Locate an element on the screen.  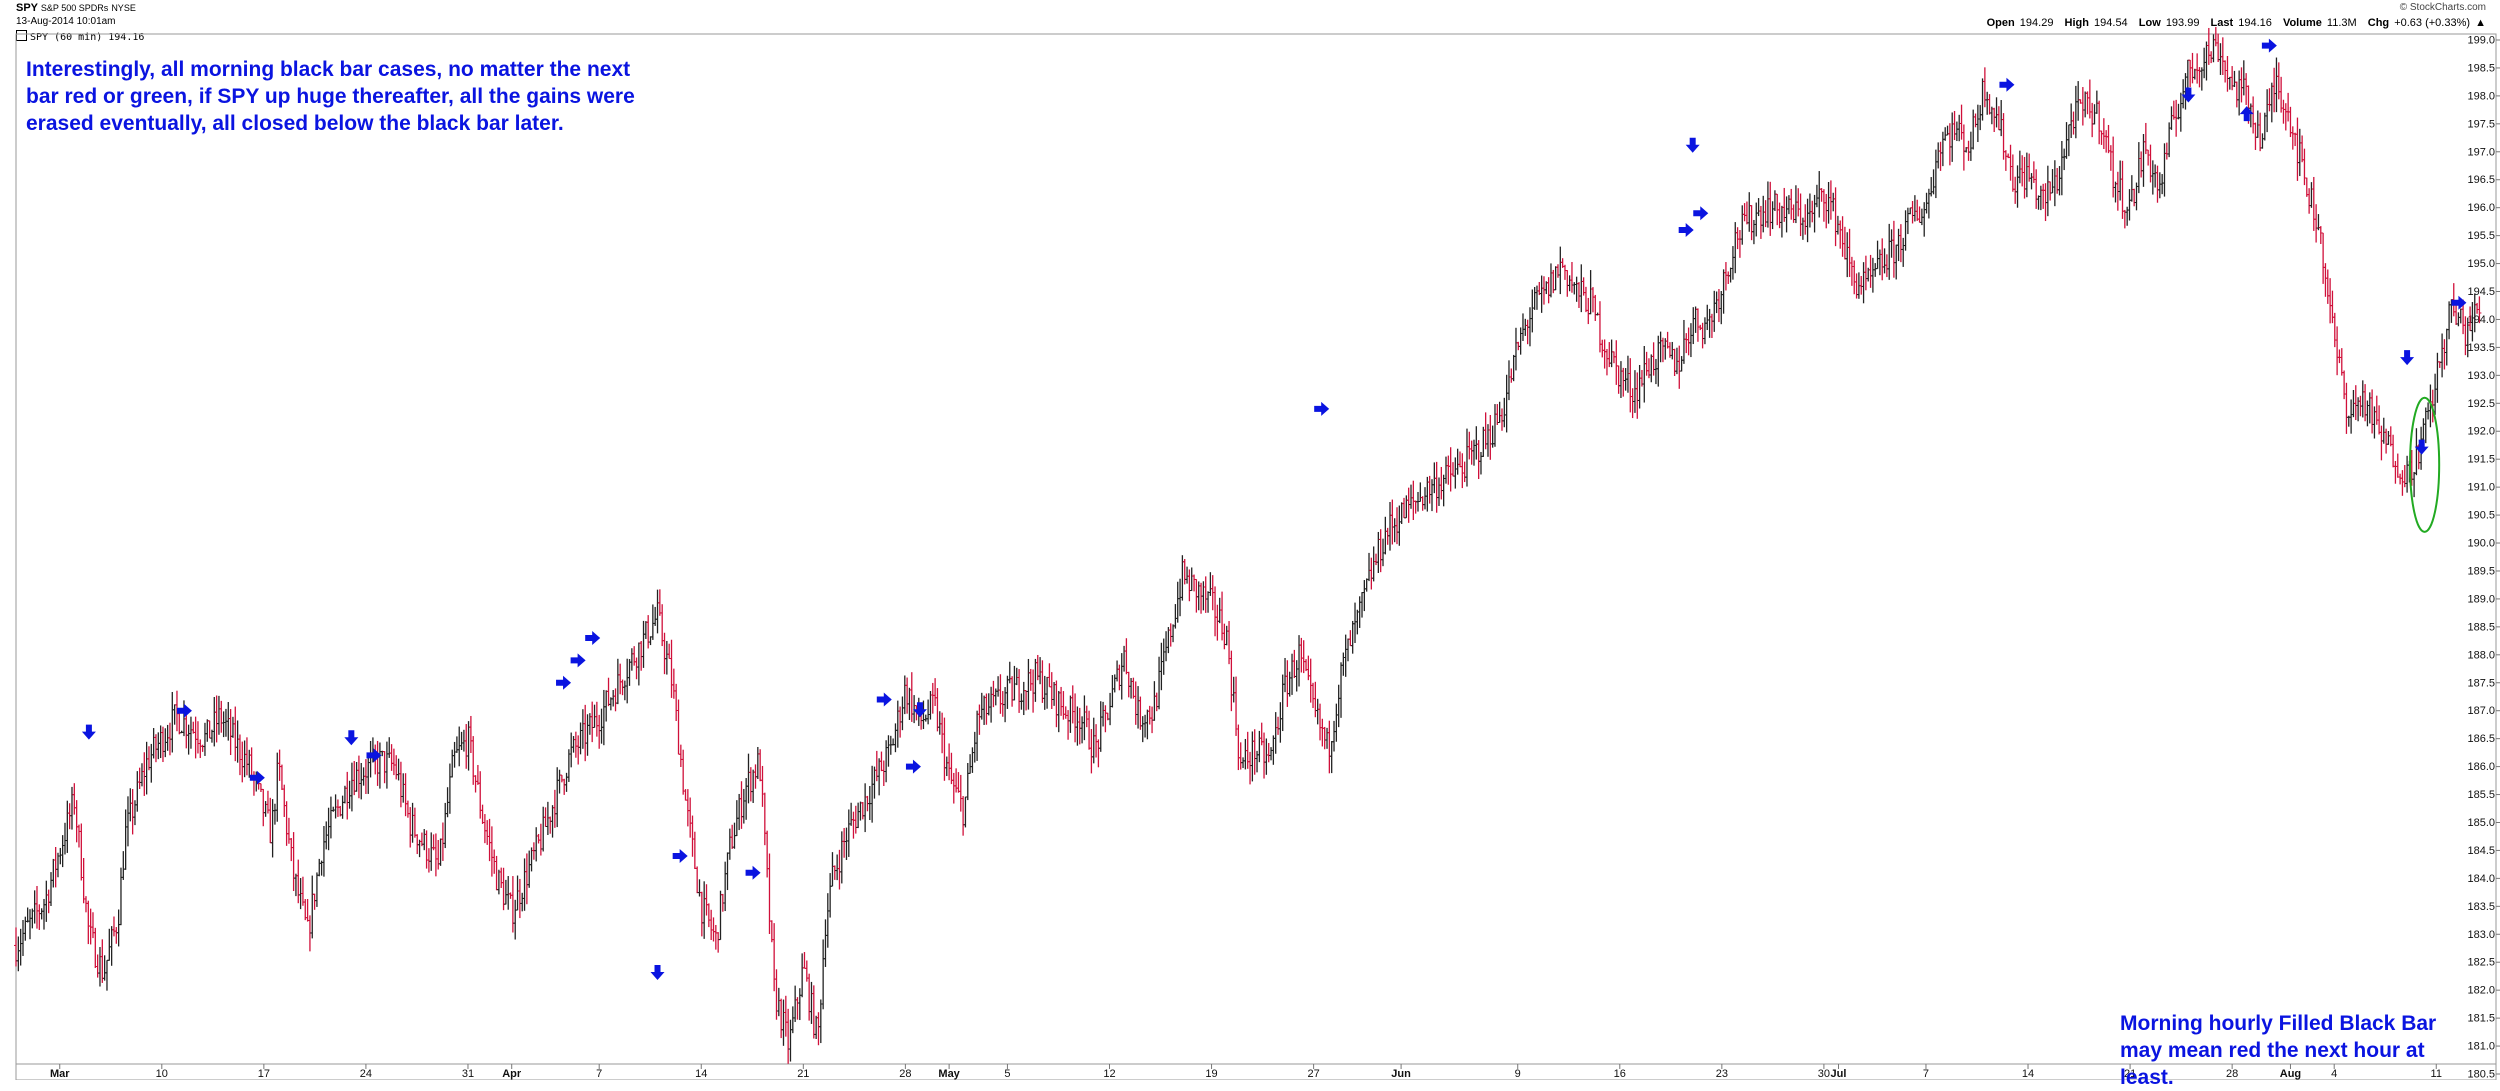
y-tick-label: 195.0 is located at coordinates (2481, 264).